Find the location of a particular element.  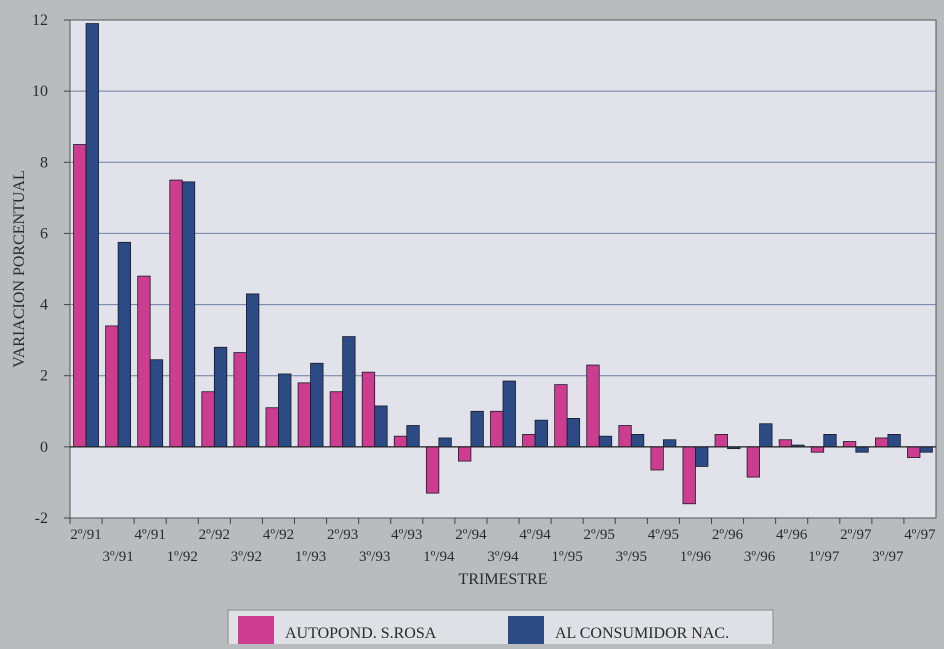

x-tick-label: 3º/92 is located at coordinates (246, 557).